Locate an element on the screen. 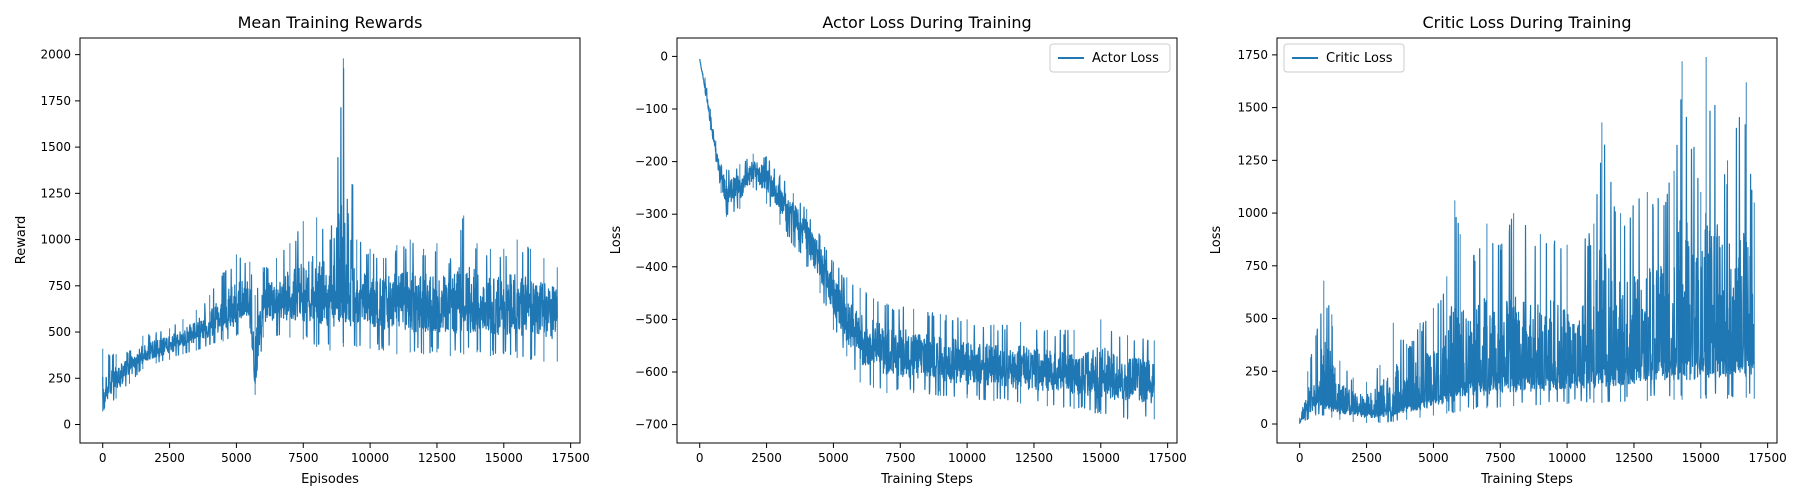  y-axis-ticks: 0 −100 −200 −300 −400 −500 −600 −700 is located at coordinates (656, 240).